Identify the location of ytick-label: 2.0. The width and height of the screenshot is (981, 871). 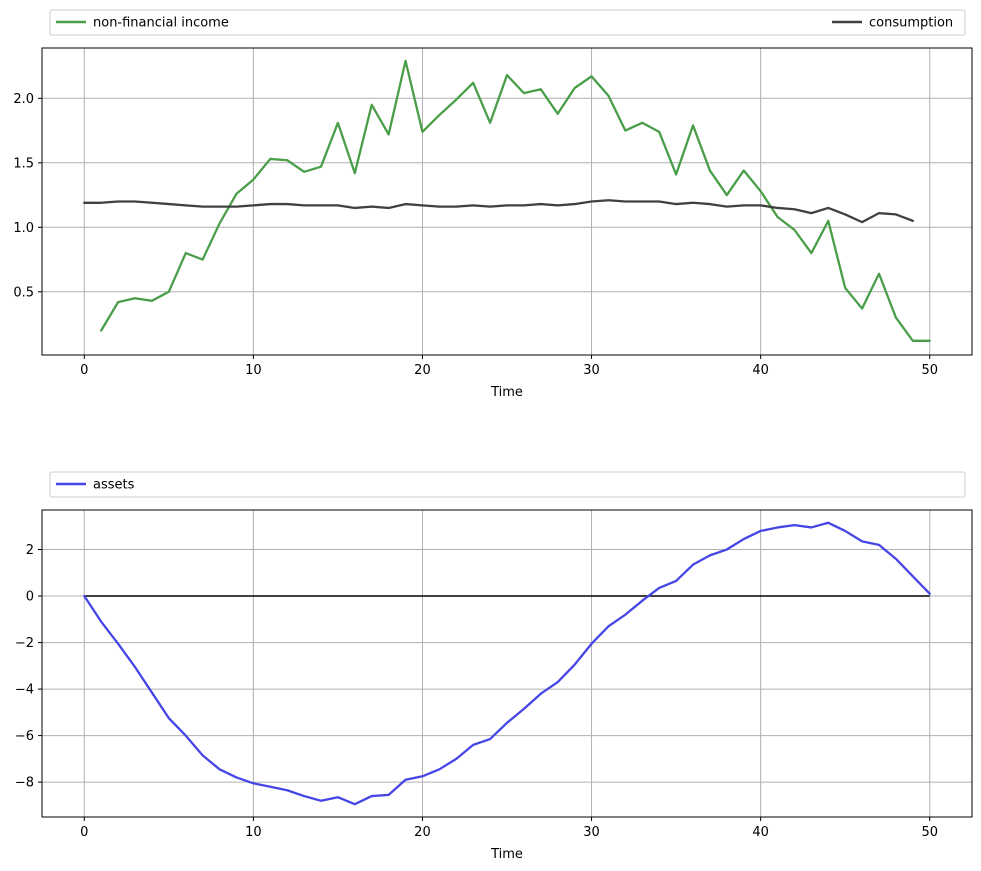
(23, 99).